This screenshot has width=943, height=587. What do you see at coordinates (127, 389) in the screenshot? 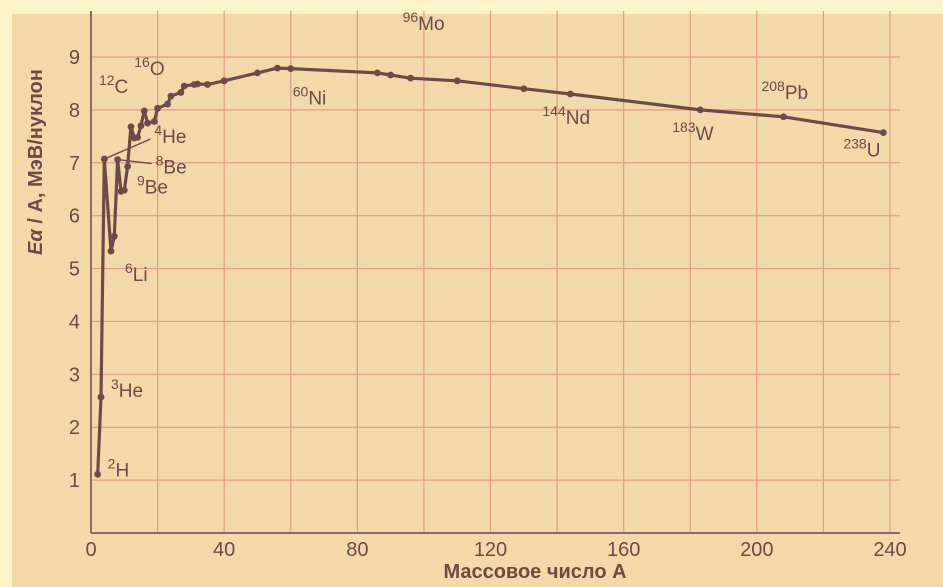
I see `nuclide-label-he-3: 3He` at bounding box center [127, 389].